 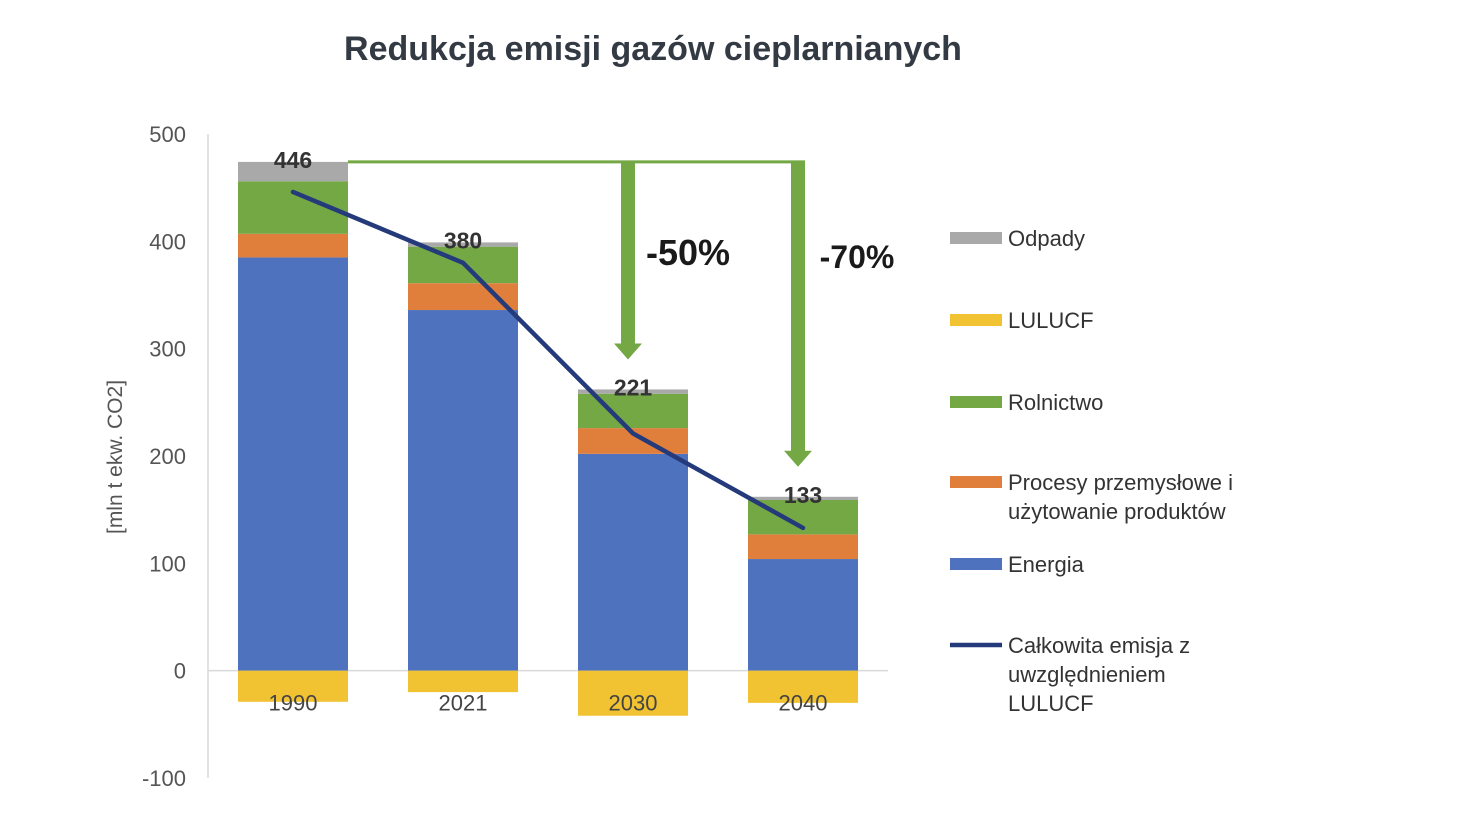 What do you see at coordinates (1046, 564) in the screenshot?
I see `legend-label: Energia` at bounding box center [1046, 564].